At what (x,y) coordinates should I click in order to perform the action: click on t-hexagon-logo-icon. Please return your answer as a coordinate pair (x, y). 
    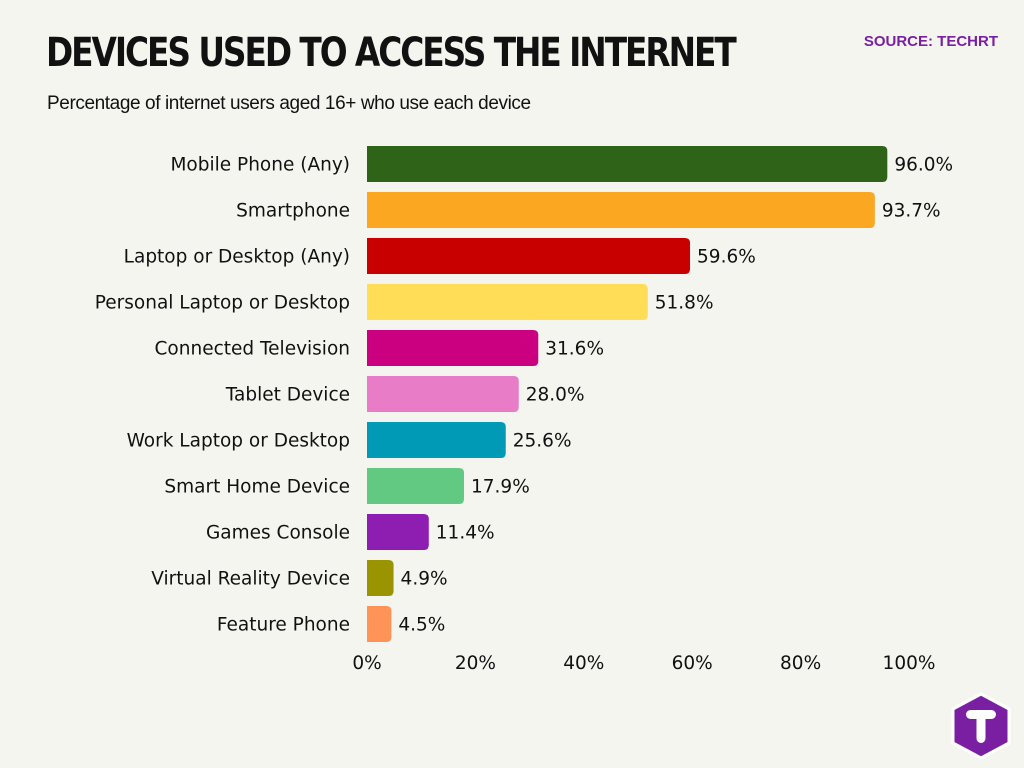
    Looking at the image, I should click on (981, 726).